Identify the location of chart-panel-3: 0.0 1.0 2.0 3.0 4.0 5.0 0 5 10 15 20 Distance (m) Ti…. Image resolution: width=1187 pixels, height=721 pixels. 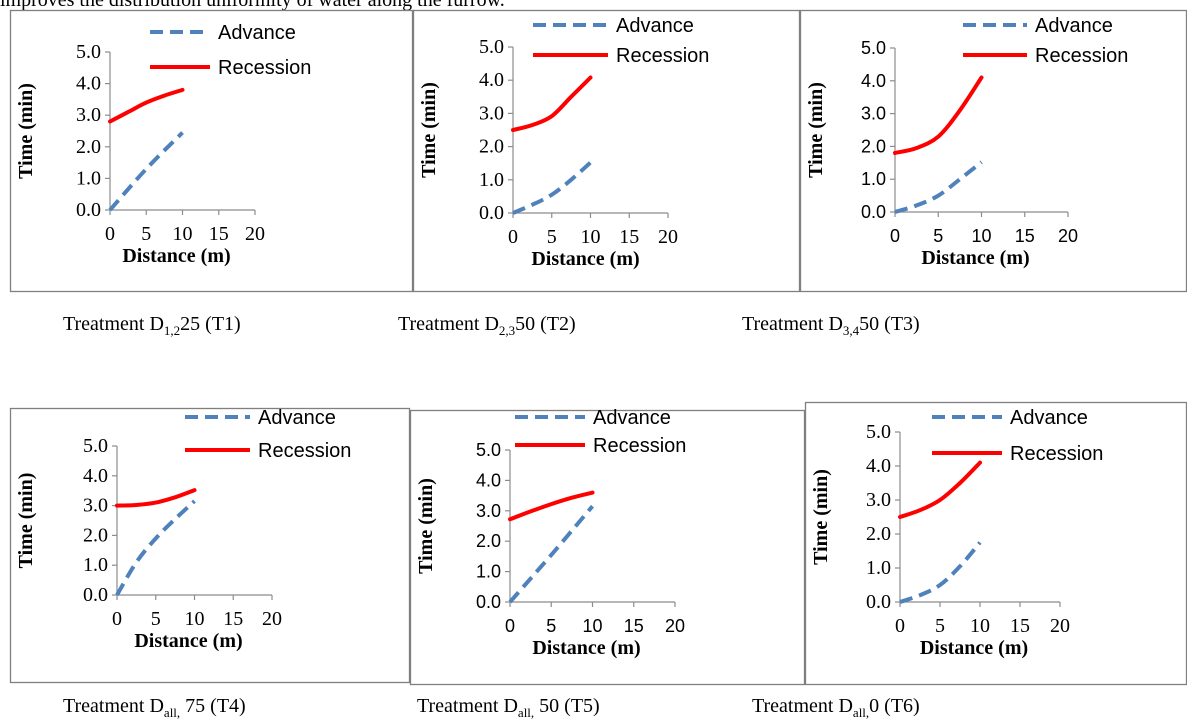
(993, 151).